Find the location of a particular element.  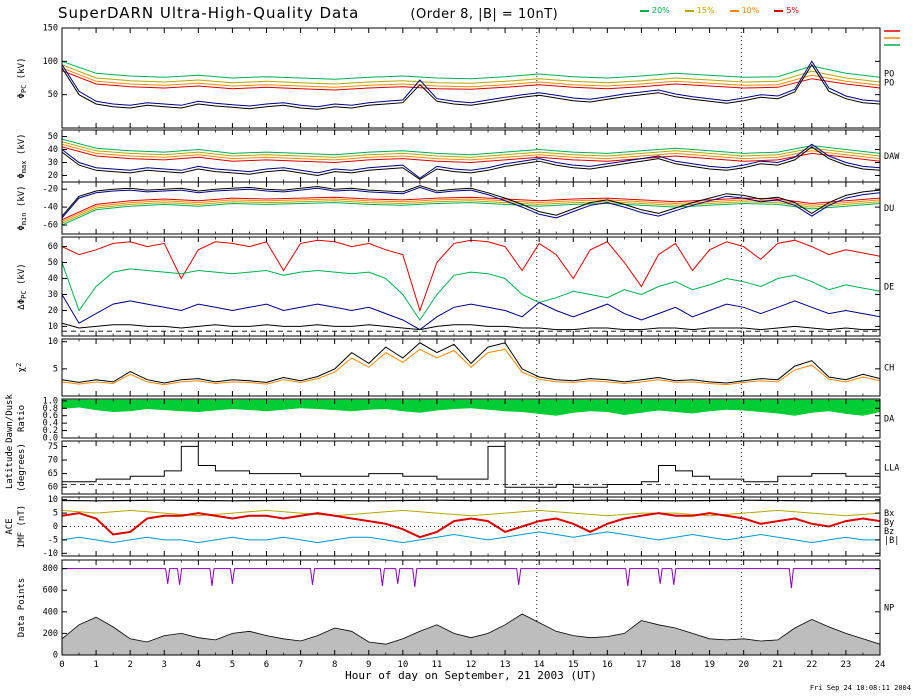

panel-phi-min: -60 -40 -20 Φmin (kV) DU is located at coordinates (455, 208).